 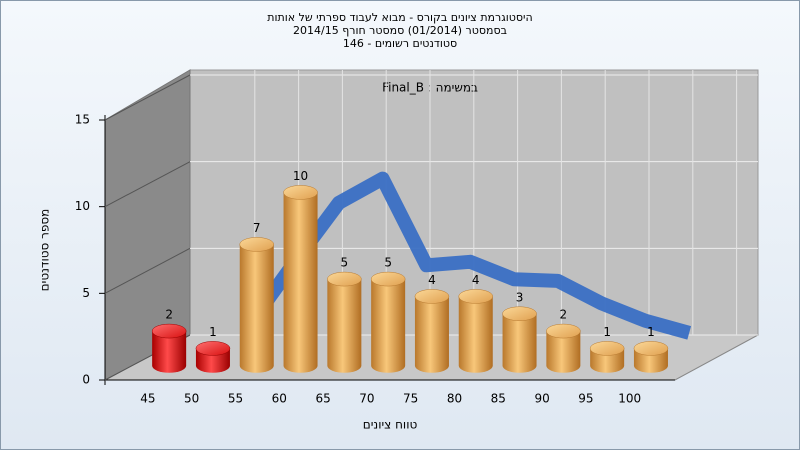 What do you see at coordinates (366, 399) in the screenshot?
I see `x-tick-label: 70` at bounding box center [366, 399].